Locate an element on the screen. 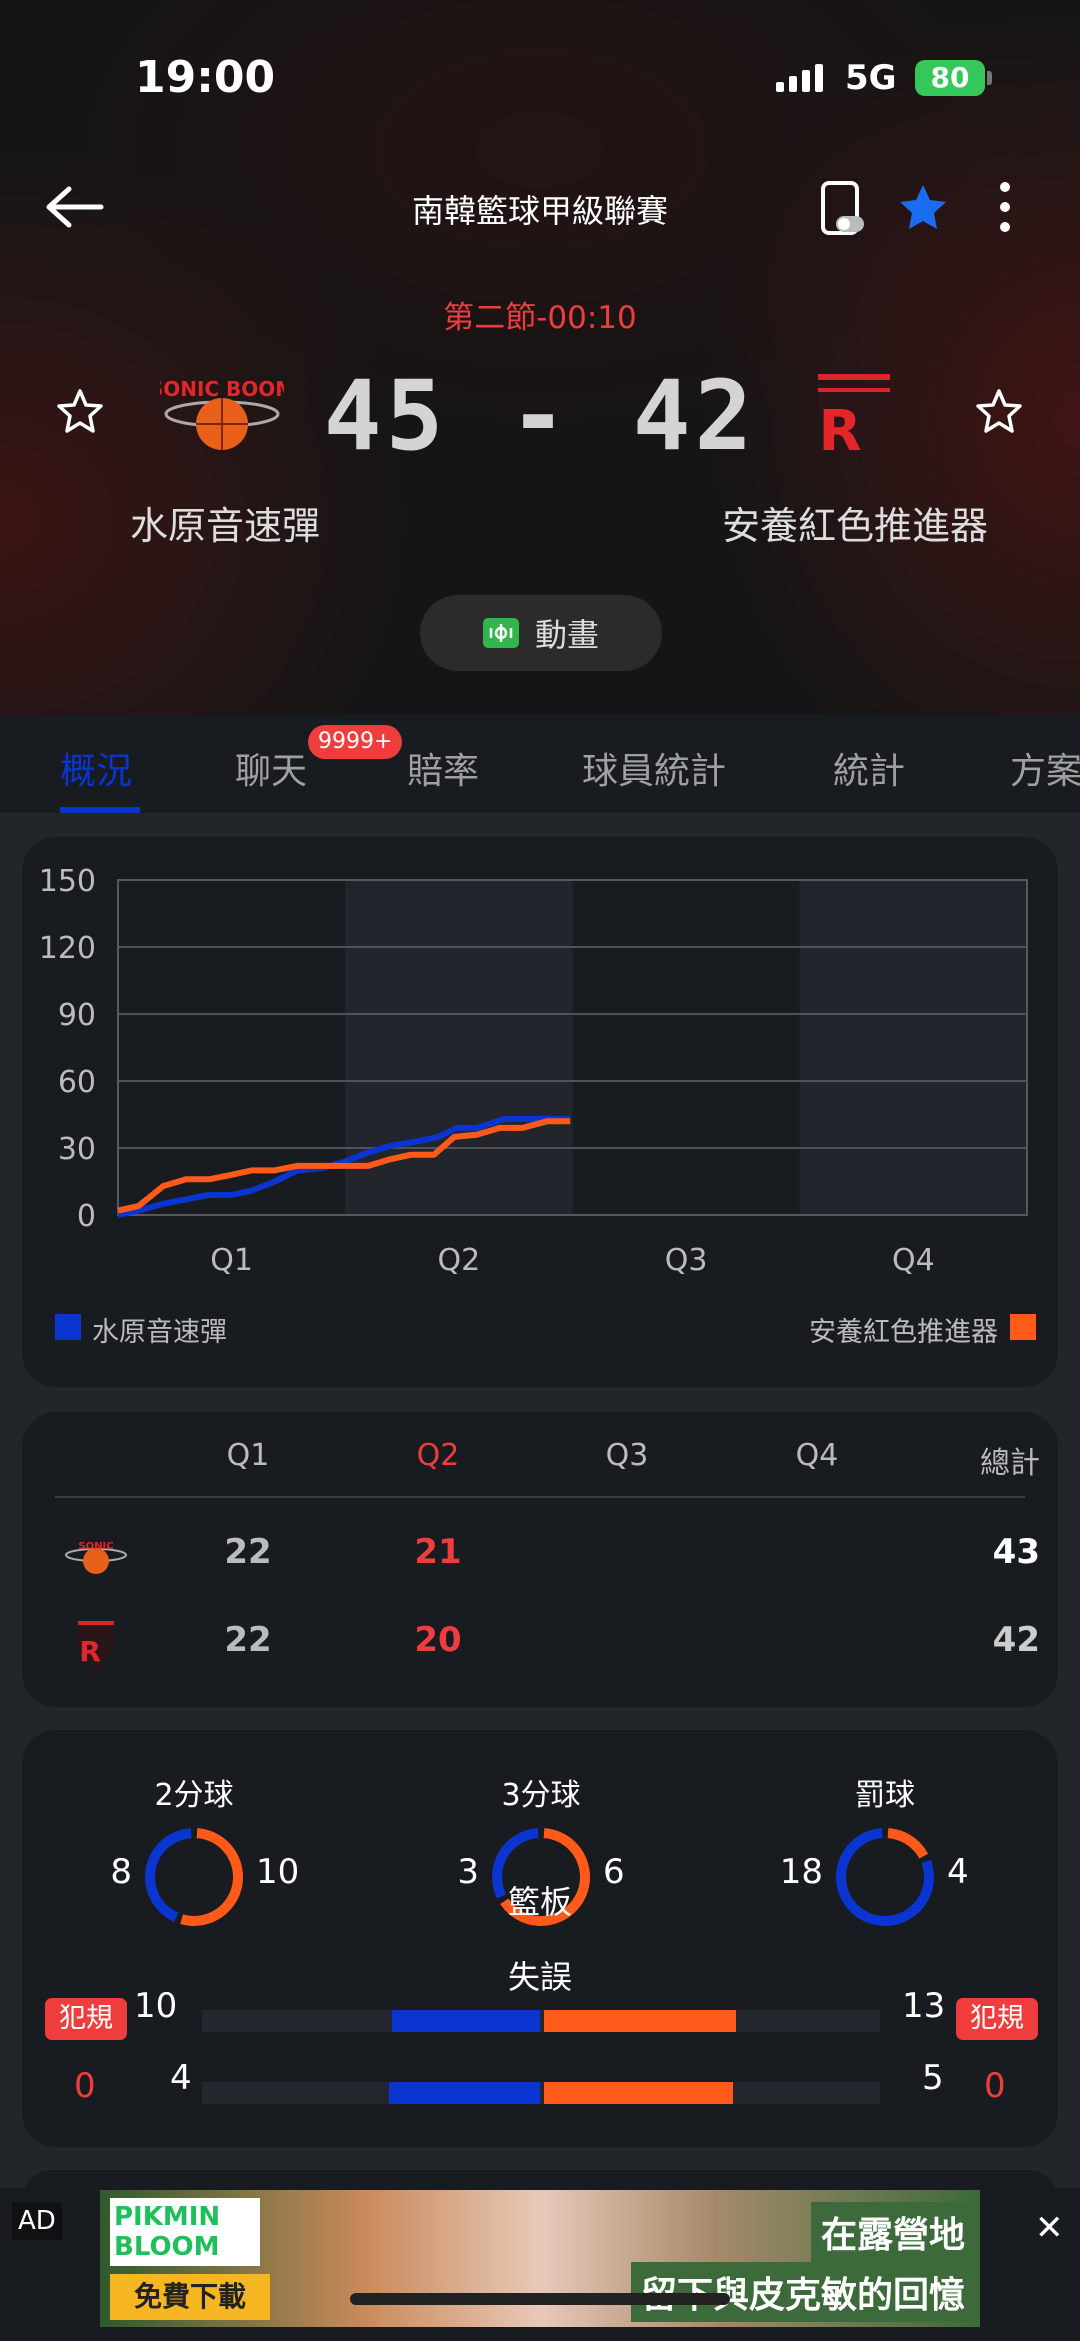  divider is located at coordinates (540, 1497).